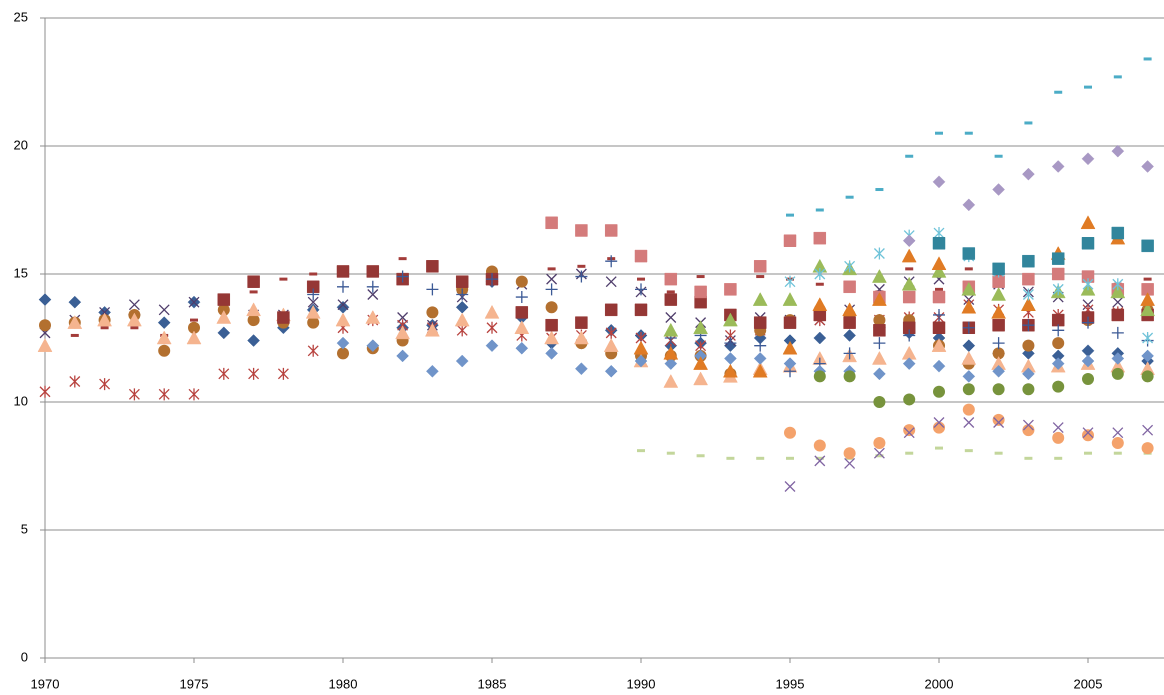 This screenshot has width=1164, height=695. What do you see at coordinates (21, 400) in the screenshot?
I see `y-tick-label: 10` at bounding box center [21, 400].